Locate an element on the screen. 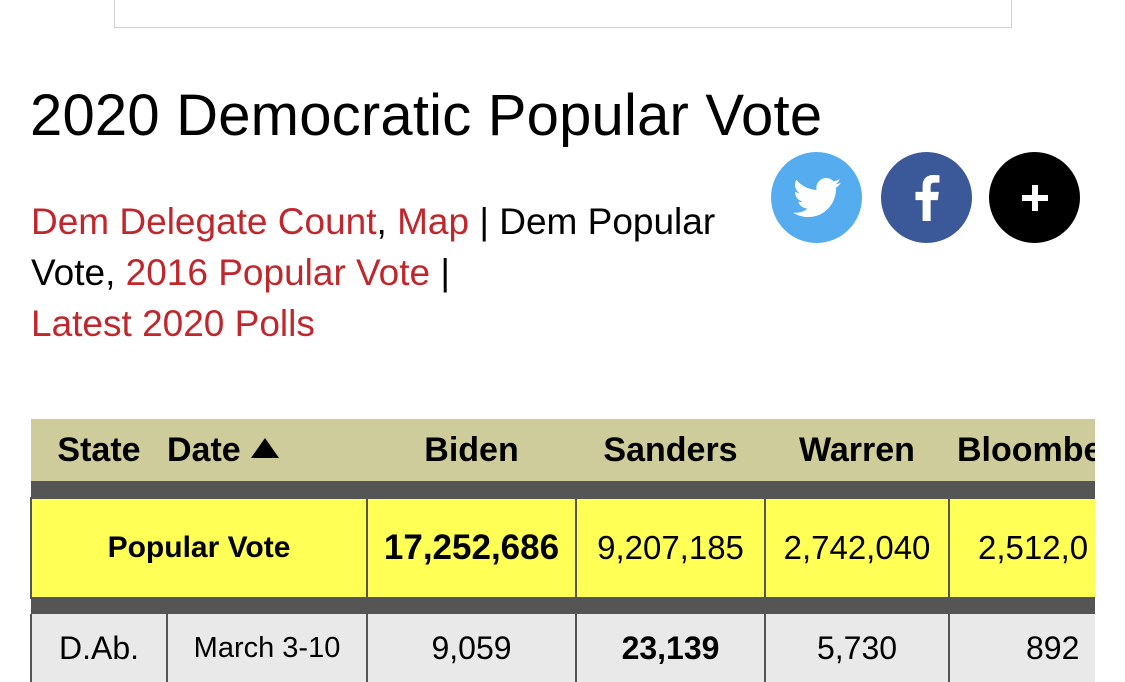 The height and width of the screenshot is (682, 1125). header-date: Date is located at coordinates (267, 450).